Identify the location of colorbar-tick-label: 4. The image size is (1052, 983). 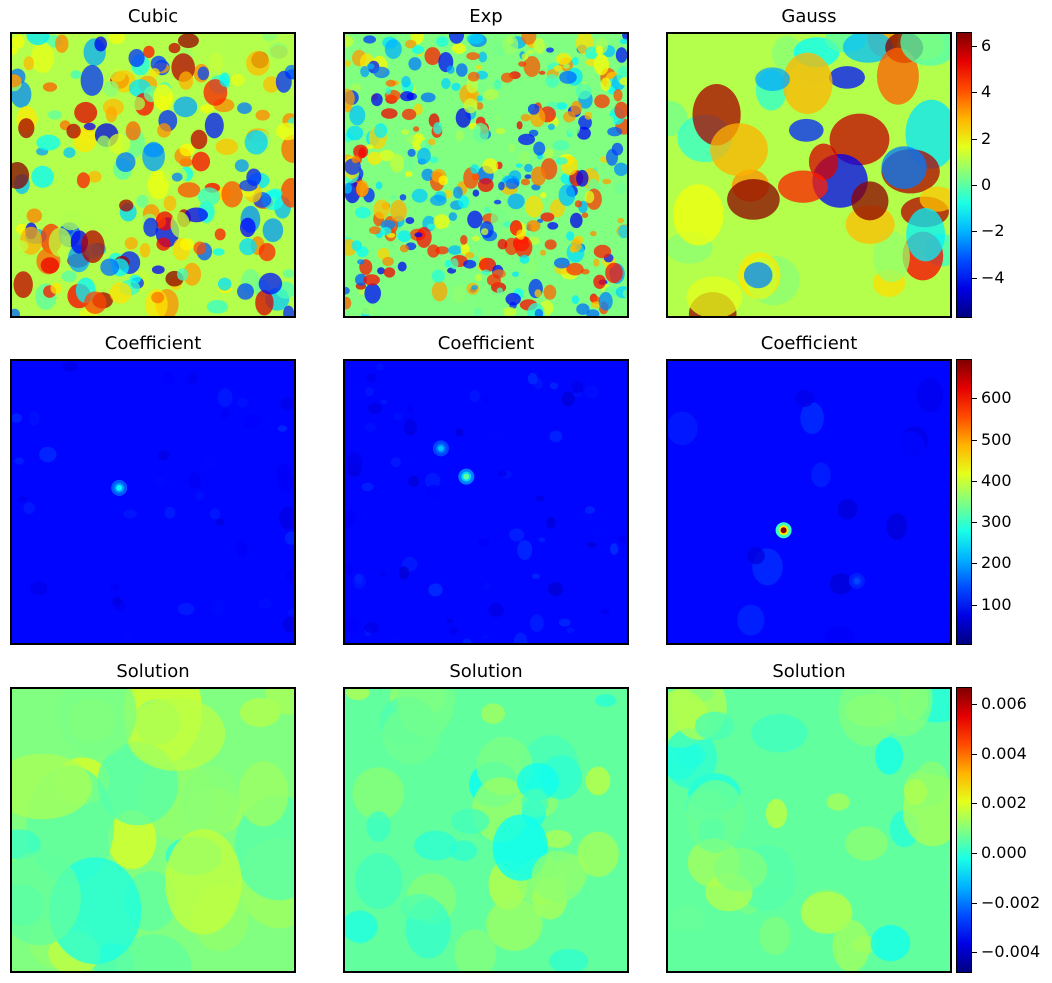
(986, 91).